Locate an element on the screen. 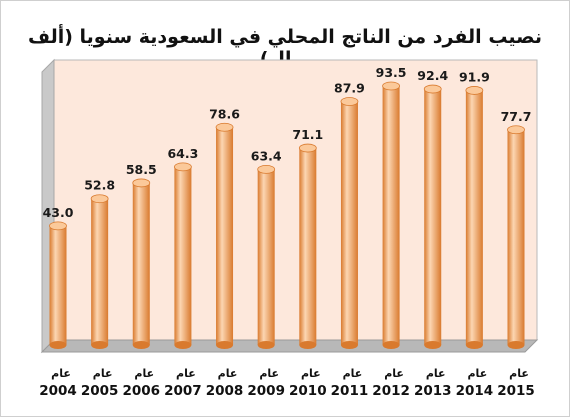 Image resolution: width=570 pixels, height=417 pixels. value-label: 92.4 is located at coordinates (432, 75).